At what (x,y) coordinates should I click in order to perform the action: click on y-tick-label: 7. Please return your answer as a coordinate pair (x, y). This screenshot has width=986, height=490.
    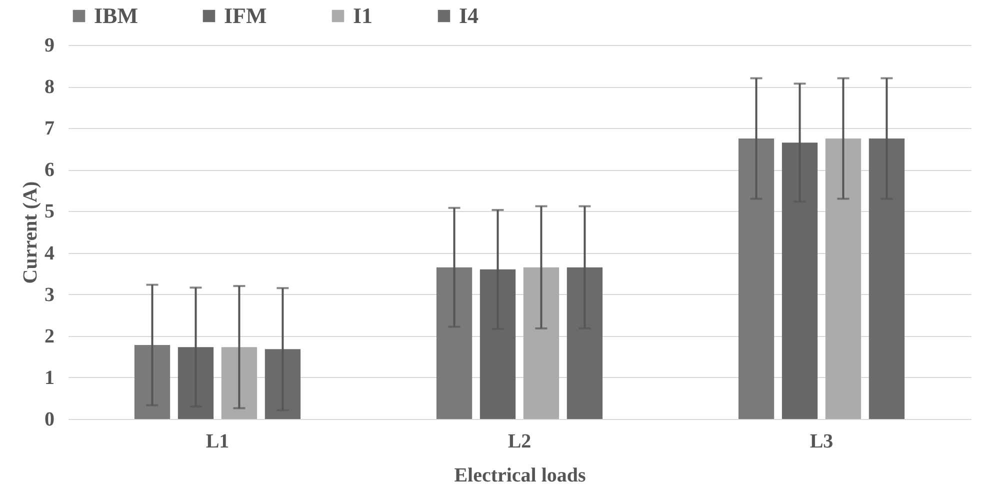
    Looking at the image, I should click on (49, 129).